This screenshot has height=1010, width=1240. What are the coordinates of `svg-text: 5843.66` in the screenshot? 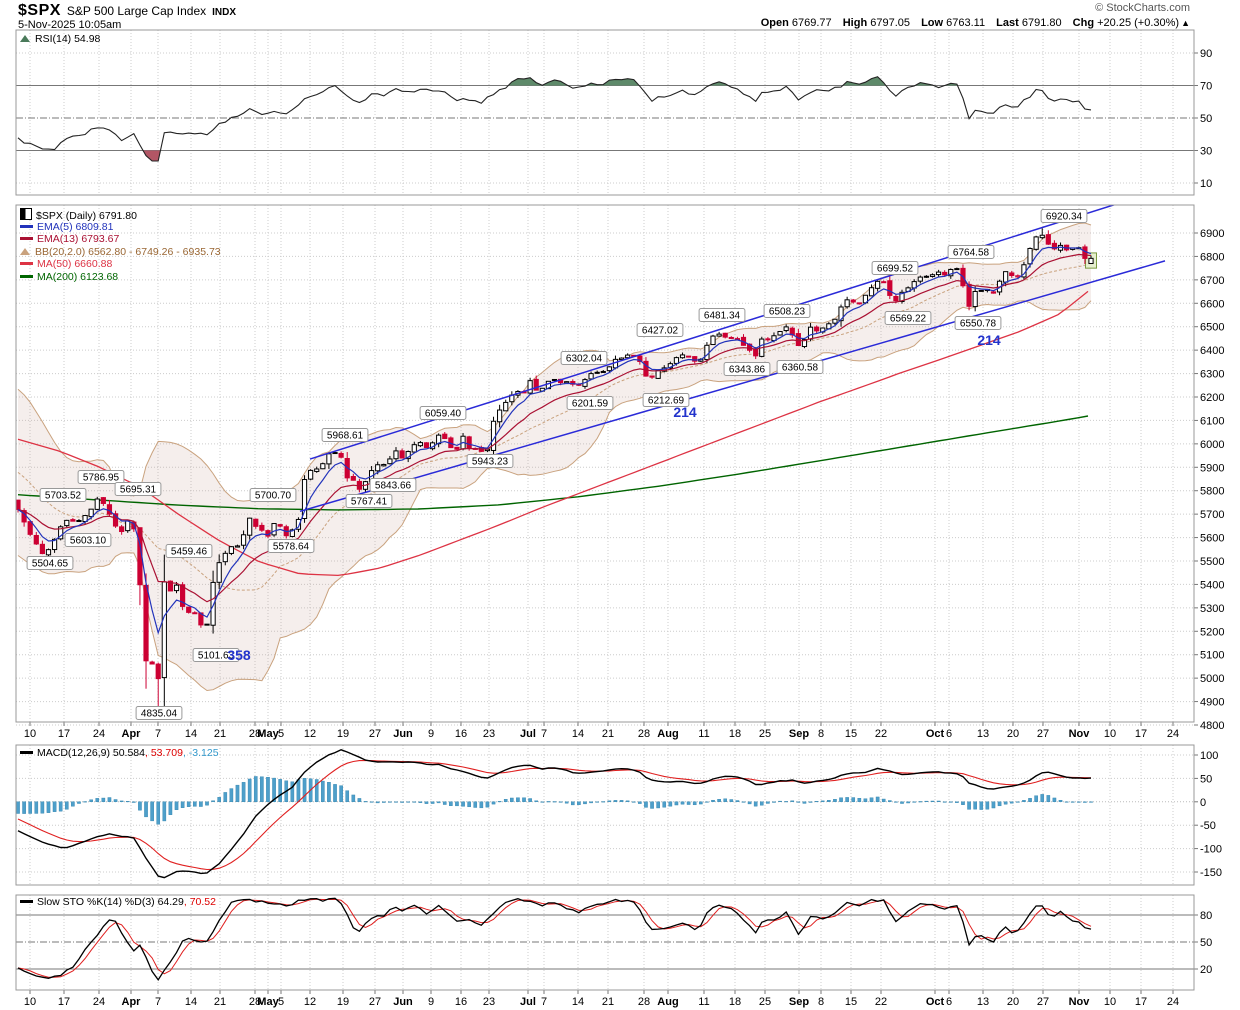 It's located at (393, 486).